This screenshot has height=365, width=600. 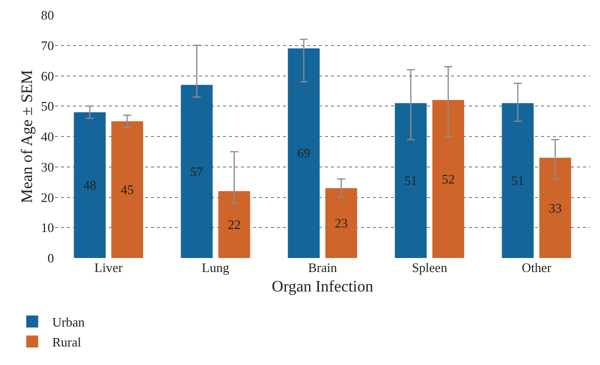 What do you see at coordinates (47, 45) in the screenshot?
I see `y-tick-label: 70` at bounding box center [47, 45].